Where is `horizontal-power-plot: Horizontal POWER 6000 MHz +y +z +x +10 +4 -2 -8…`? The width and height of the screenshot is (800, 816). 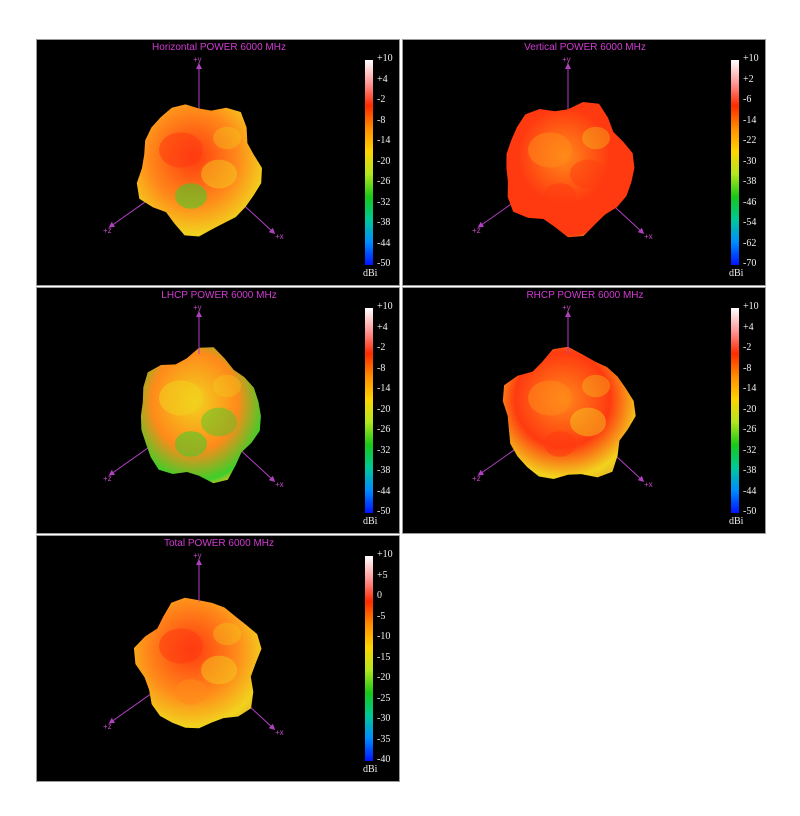 horizontal-power-plot: Horizontal POWER 6000 MHz +y +z +x +10 +4 -2 -8… is located at coordinates (218, 162).